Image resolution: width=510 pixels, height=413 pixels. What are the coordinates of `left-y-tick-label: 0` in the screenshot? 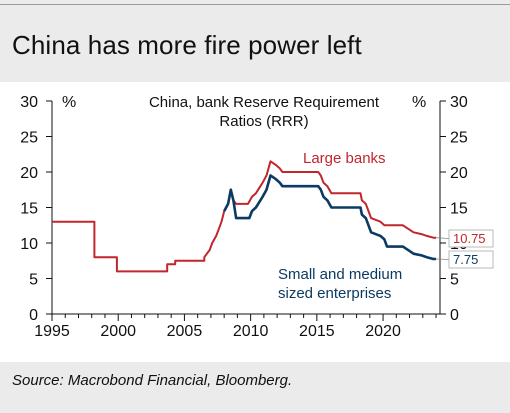 It's located at (33, 315).